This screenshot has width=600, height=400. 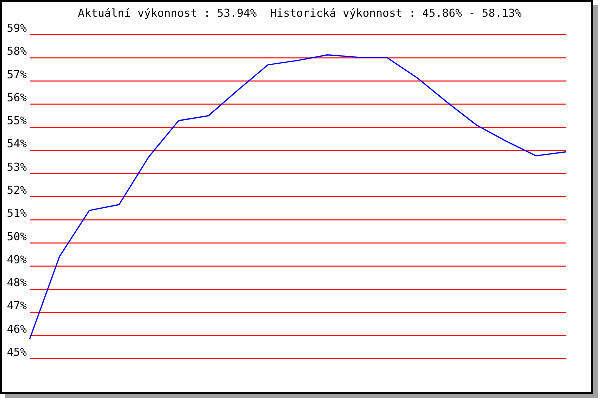 I want to click on y-tick-label: 48%, so click(x=17, y=283).